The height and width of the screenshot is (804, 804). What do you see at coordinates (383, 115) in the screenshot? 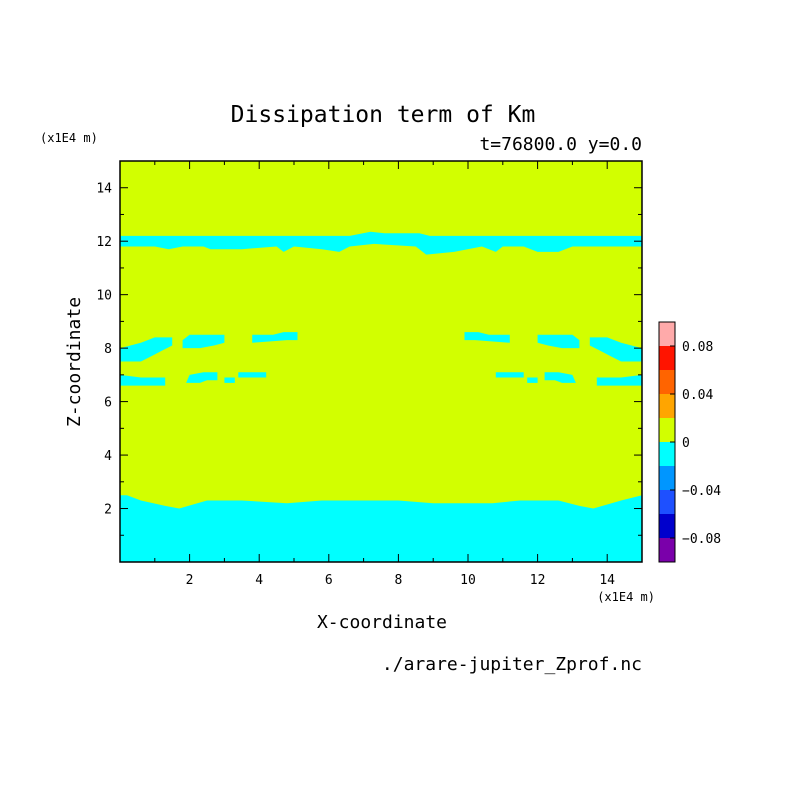
I see `chart-title: Dissipation term of Km` at bounding box center [383, 115].